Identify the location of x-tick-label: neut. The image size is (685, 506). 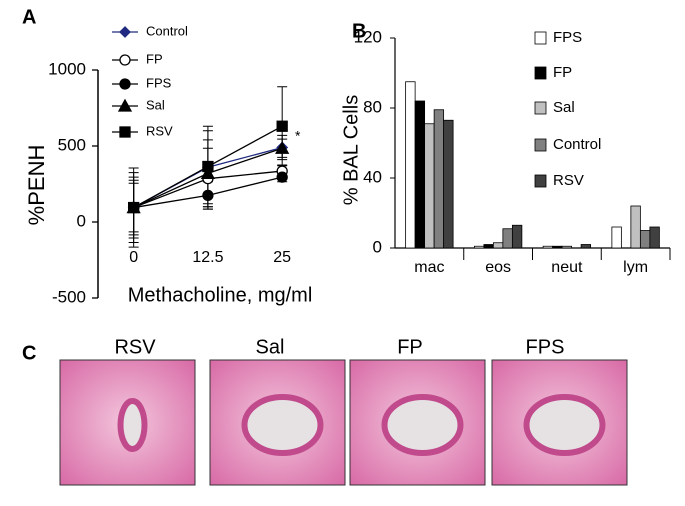
(567, 267).